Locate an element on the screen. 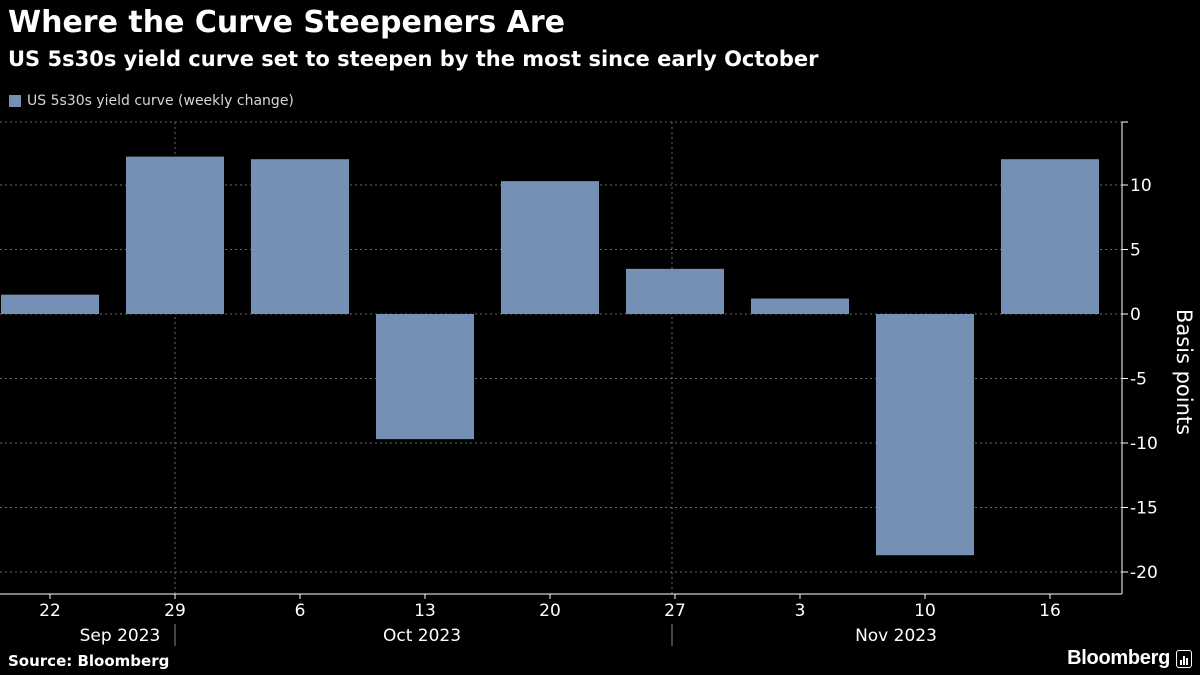 Image resolution: width=1200 pixels, height=675 pixels. month-label: Oct 2023 is located at coordinates (422, 636).